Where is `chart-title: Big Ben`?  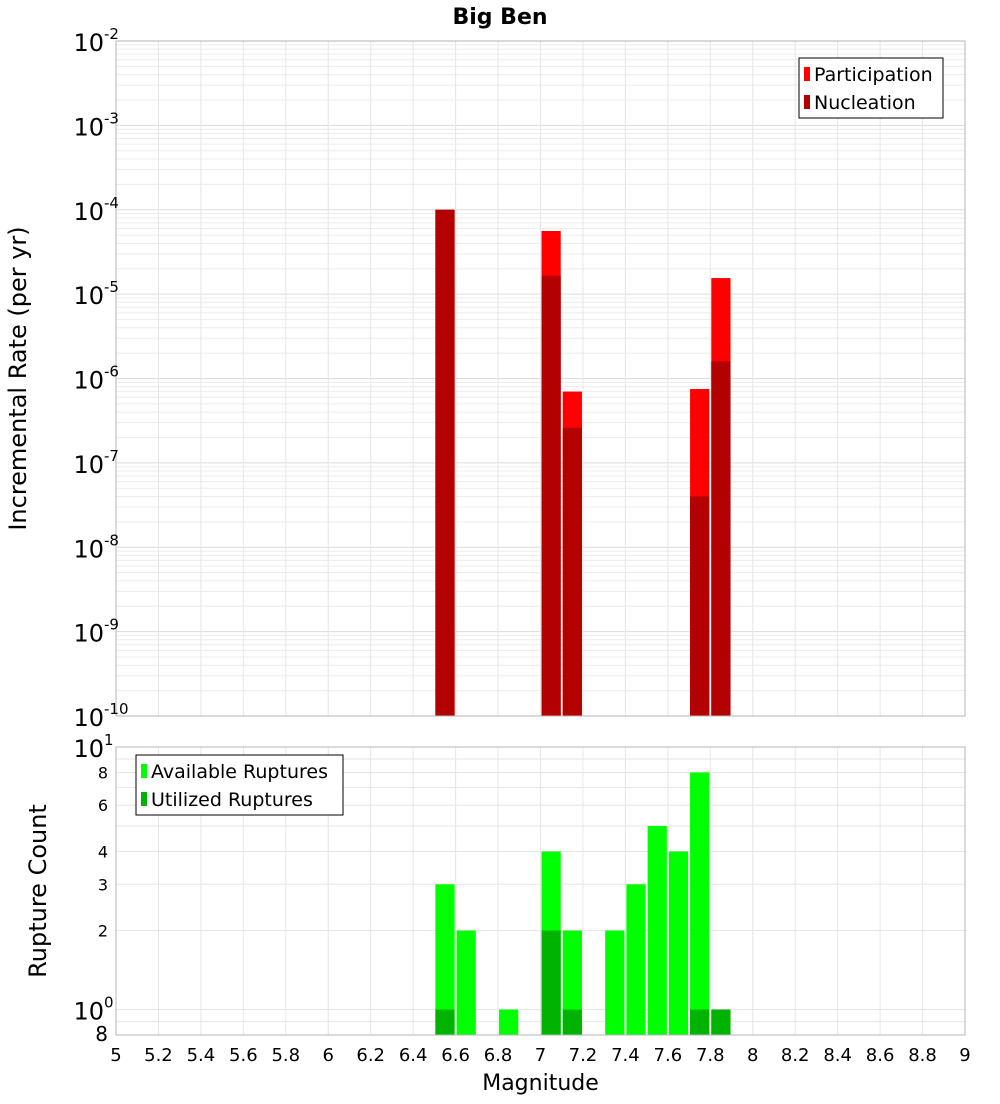
chart-title: Big Ben is located at coordinates (499, 17).